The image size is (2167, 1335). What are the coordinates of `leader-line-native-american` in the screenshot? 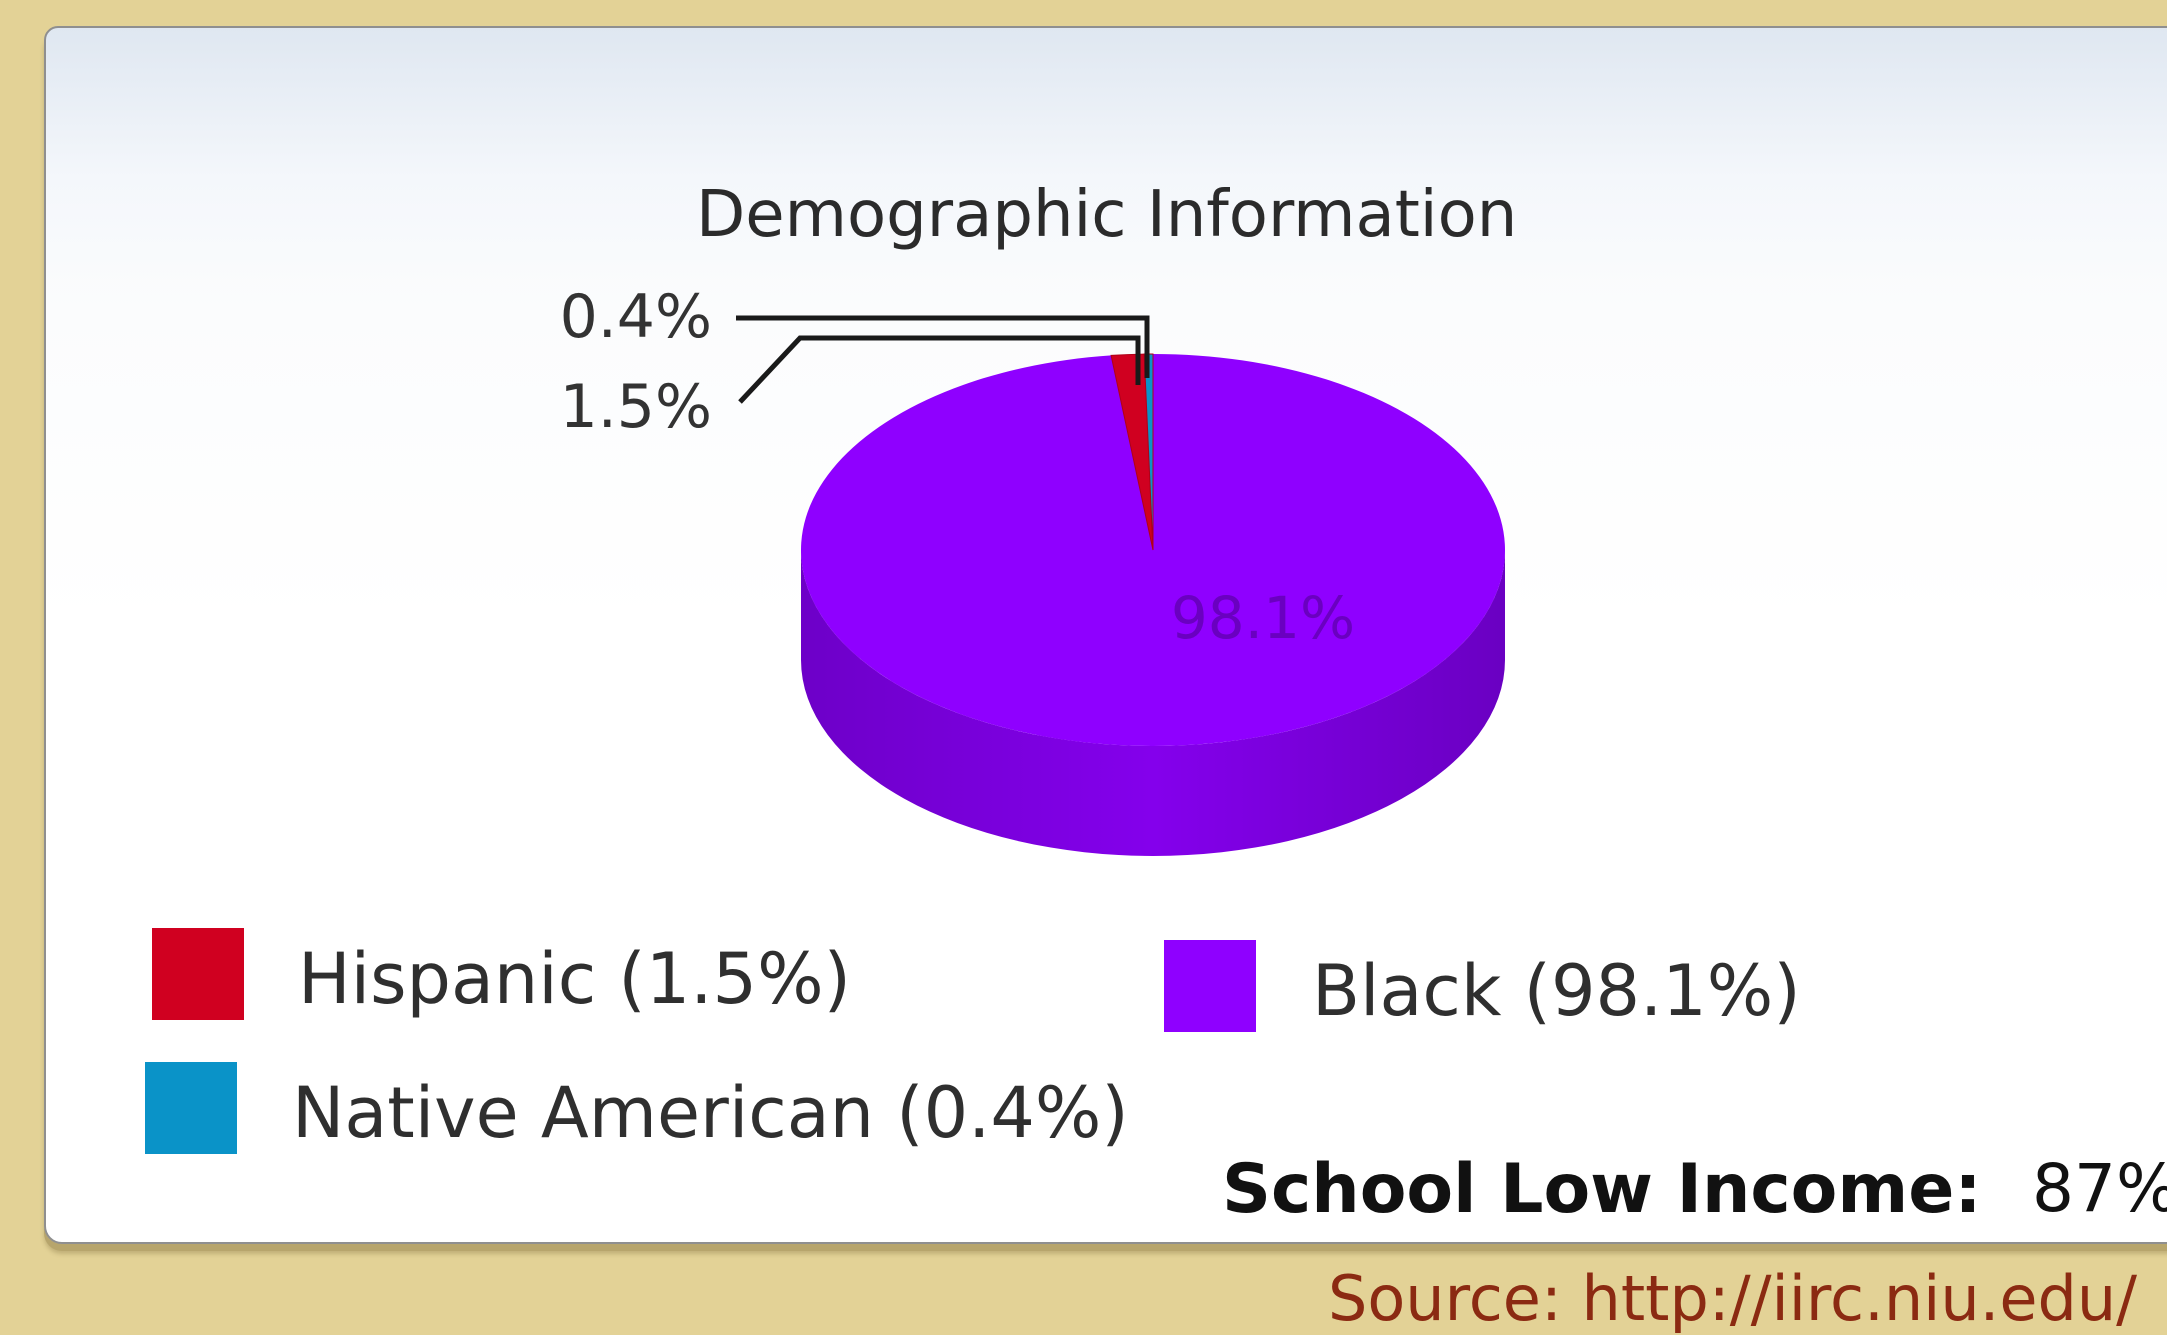 It's located at (943, 346).